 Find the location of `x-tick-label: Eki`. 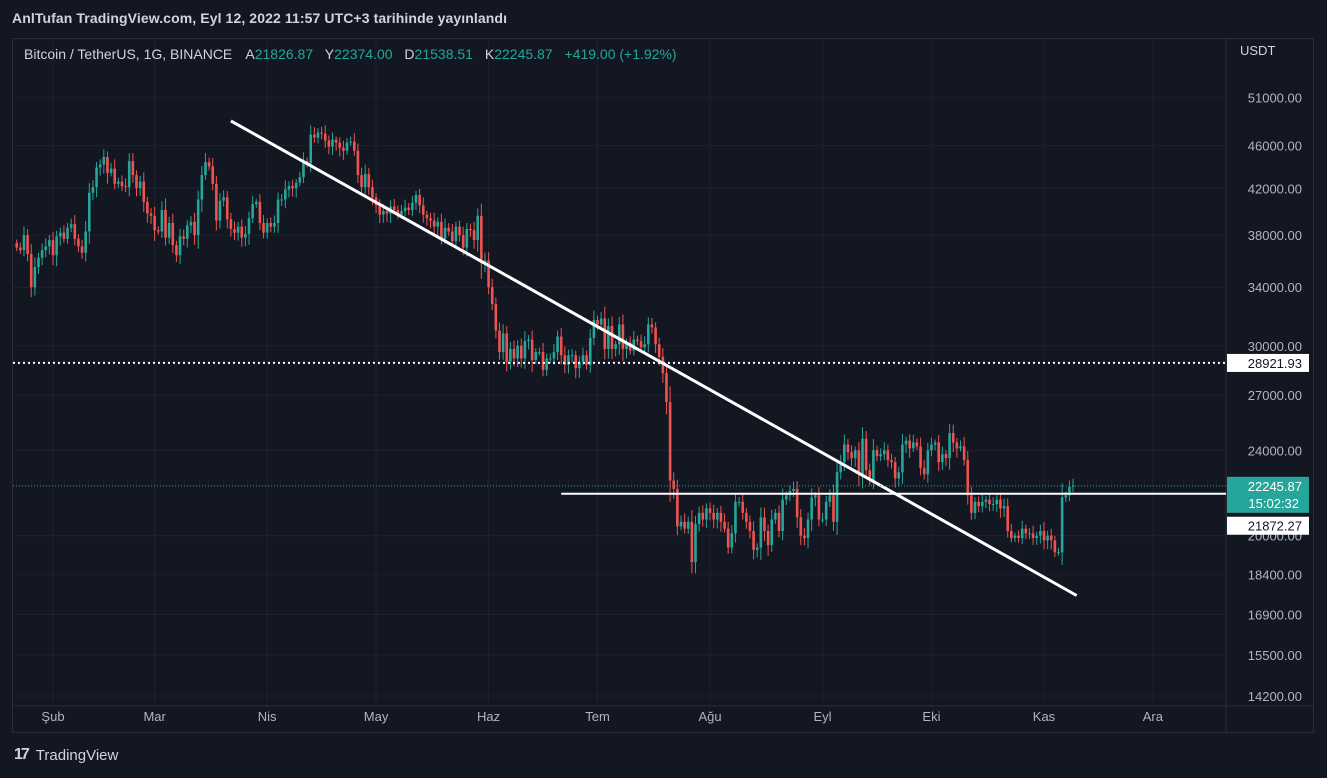

x-tick-label: Eki is located at coordinates (931, 716).